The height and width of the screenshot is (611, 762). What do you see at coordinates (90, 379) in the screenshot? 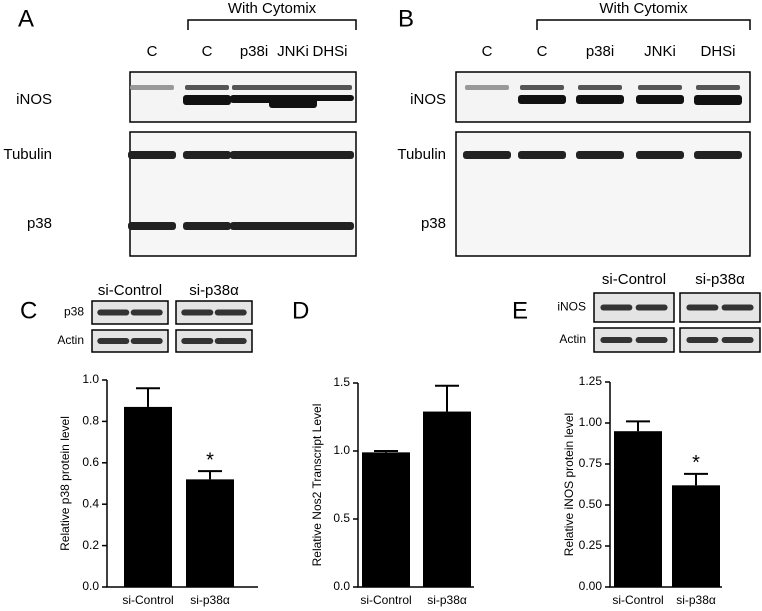
I see `y-tick-label: 1.0` at bounding box center [90, 379].